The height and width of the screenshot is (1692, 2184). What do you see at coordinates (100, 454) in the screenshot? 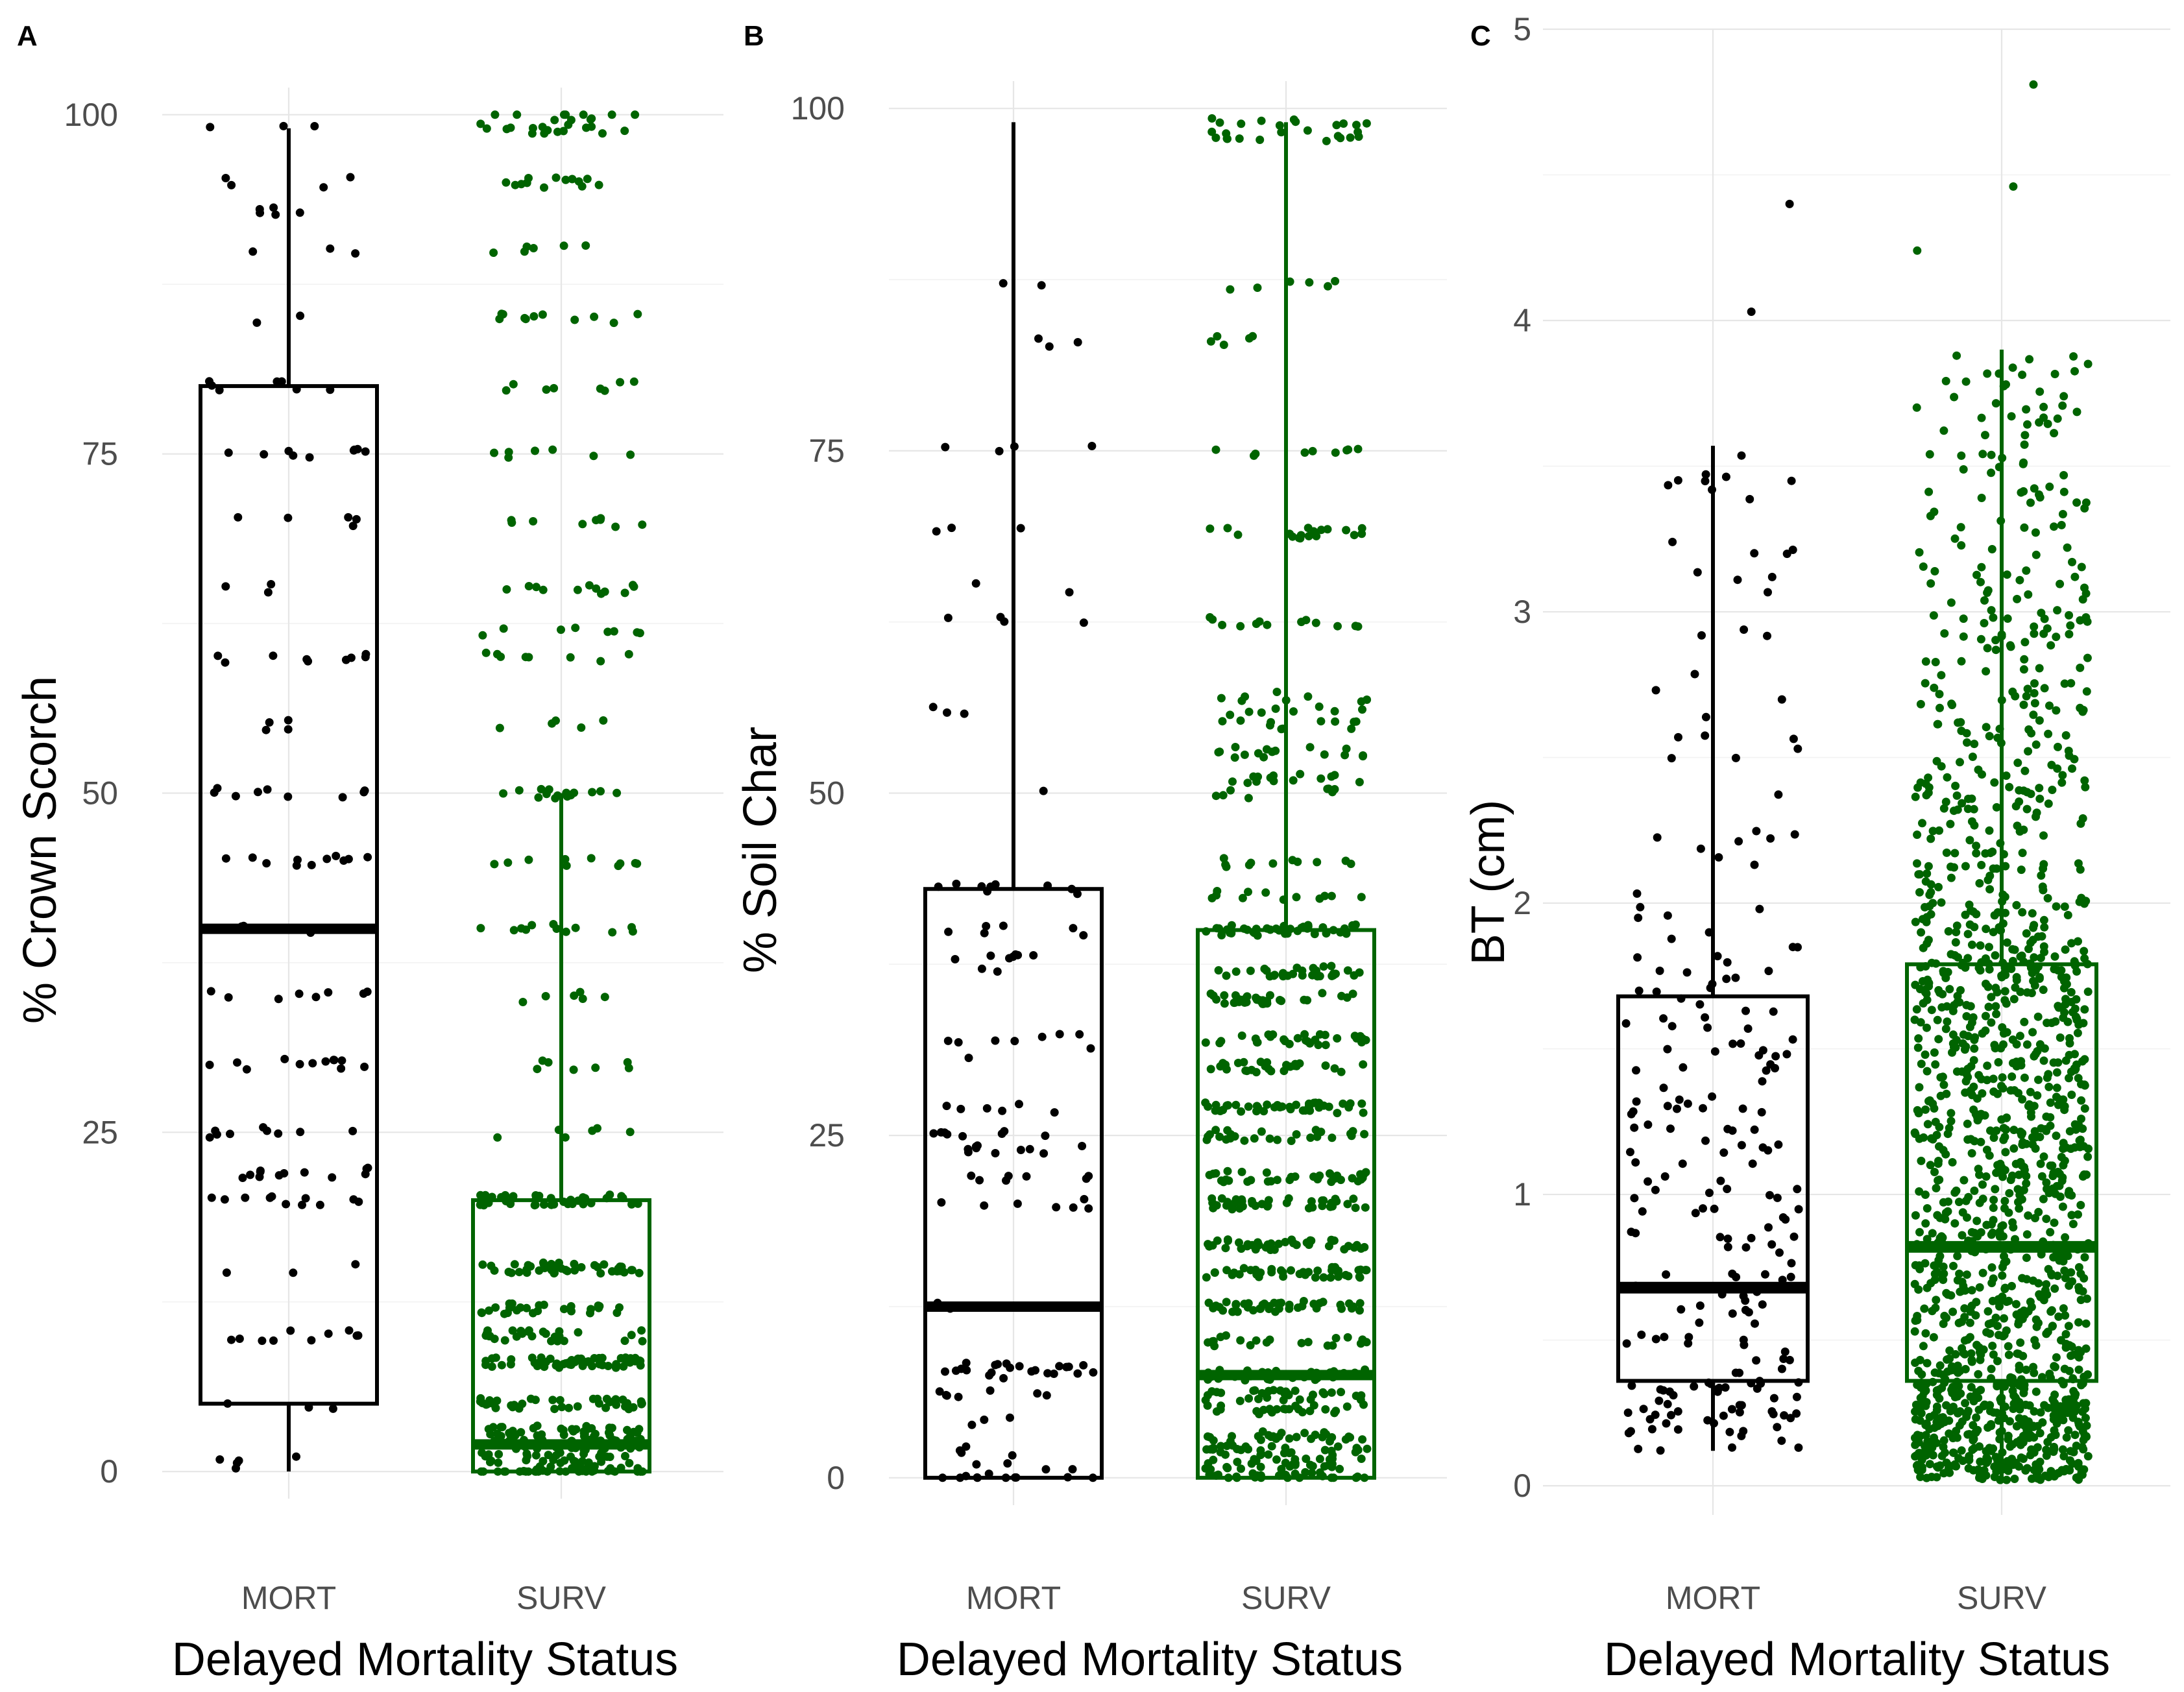
I see `y-tick-label: 75` at bounding box center [100, 454].